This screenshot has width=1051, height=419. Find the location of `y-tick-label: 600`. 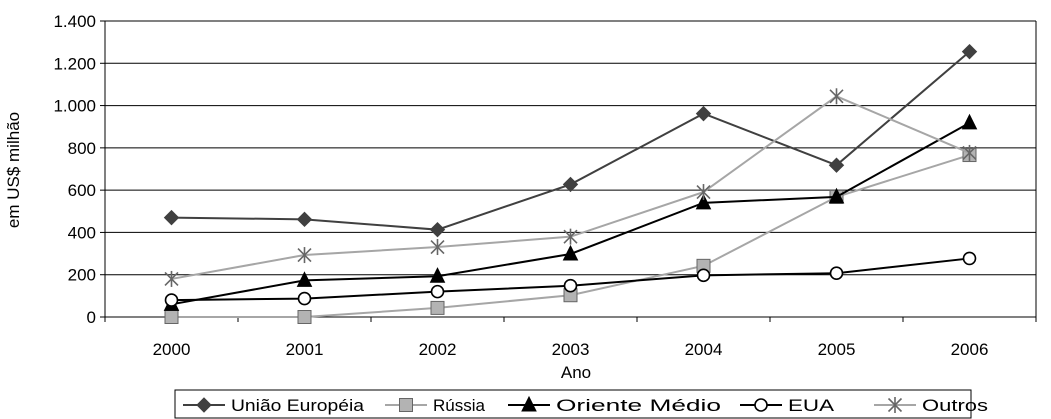

y-tick-label: 600 is located at coordinates (82, 190).